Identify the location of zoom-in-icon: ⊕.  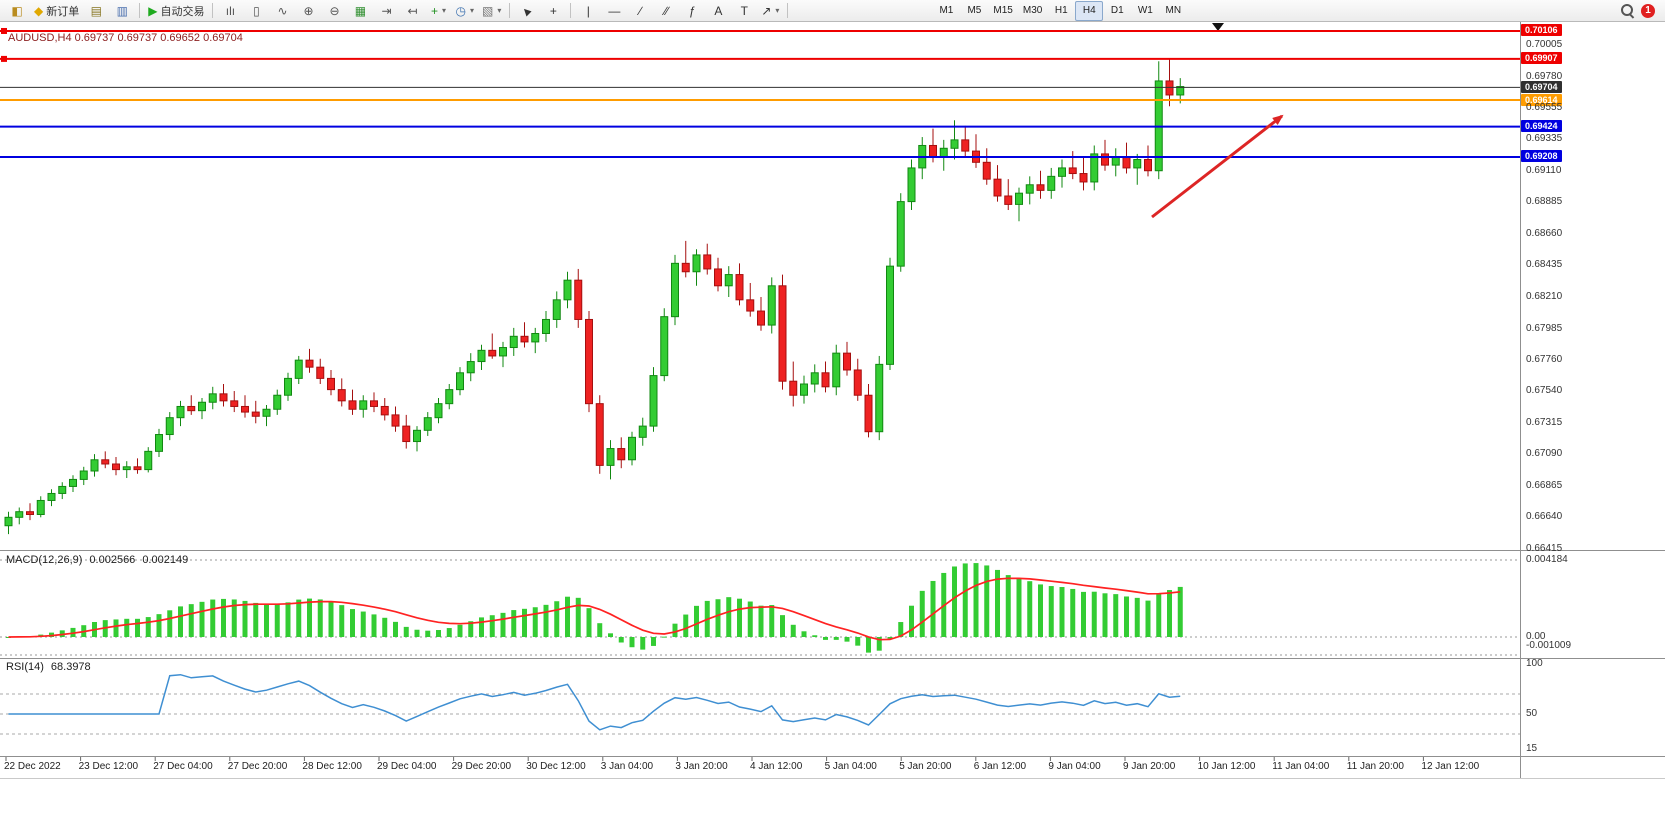
(308, 10).